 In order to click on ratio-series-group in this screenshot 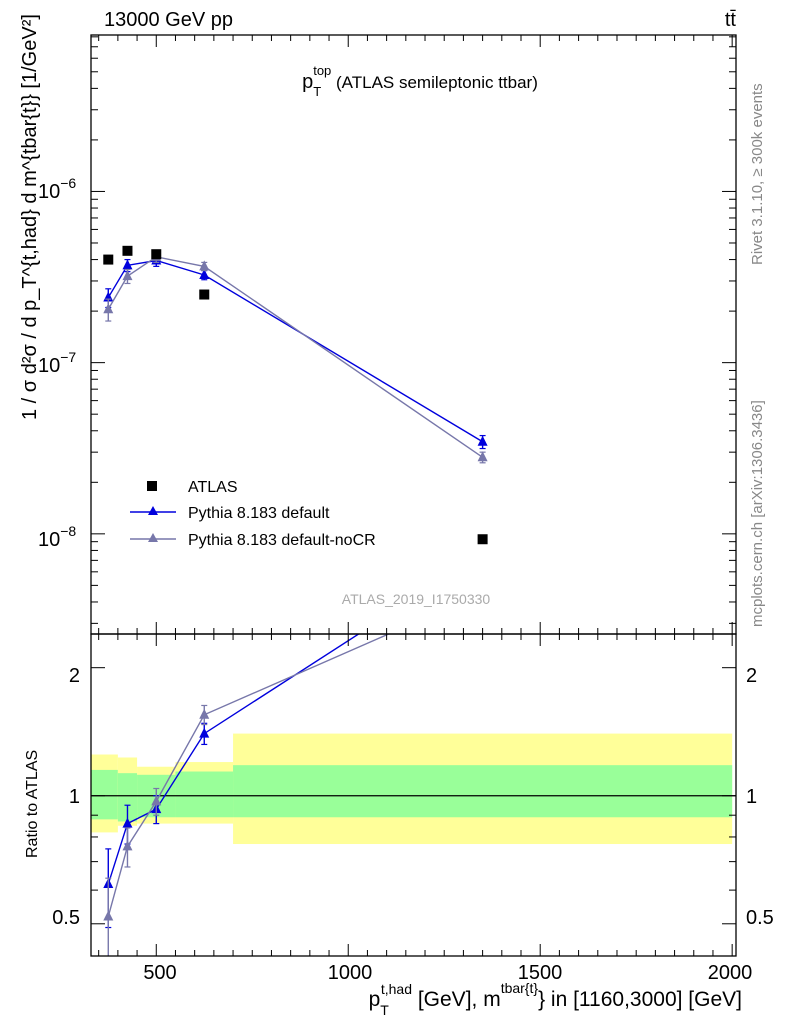, I will do `click(247, 795)`.